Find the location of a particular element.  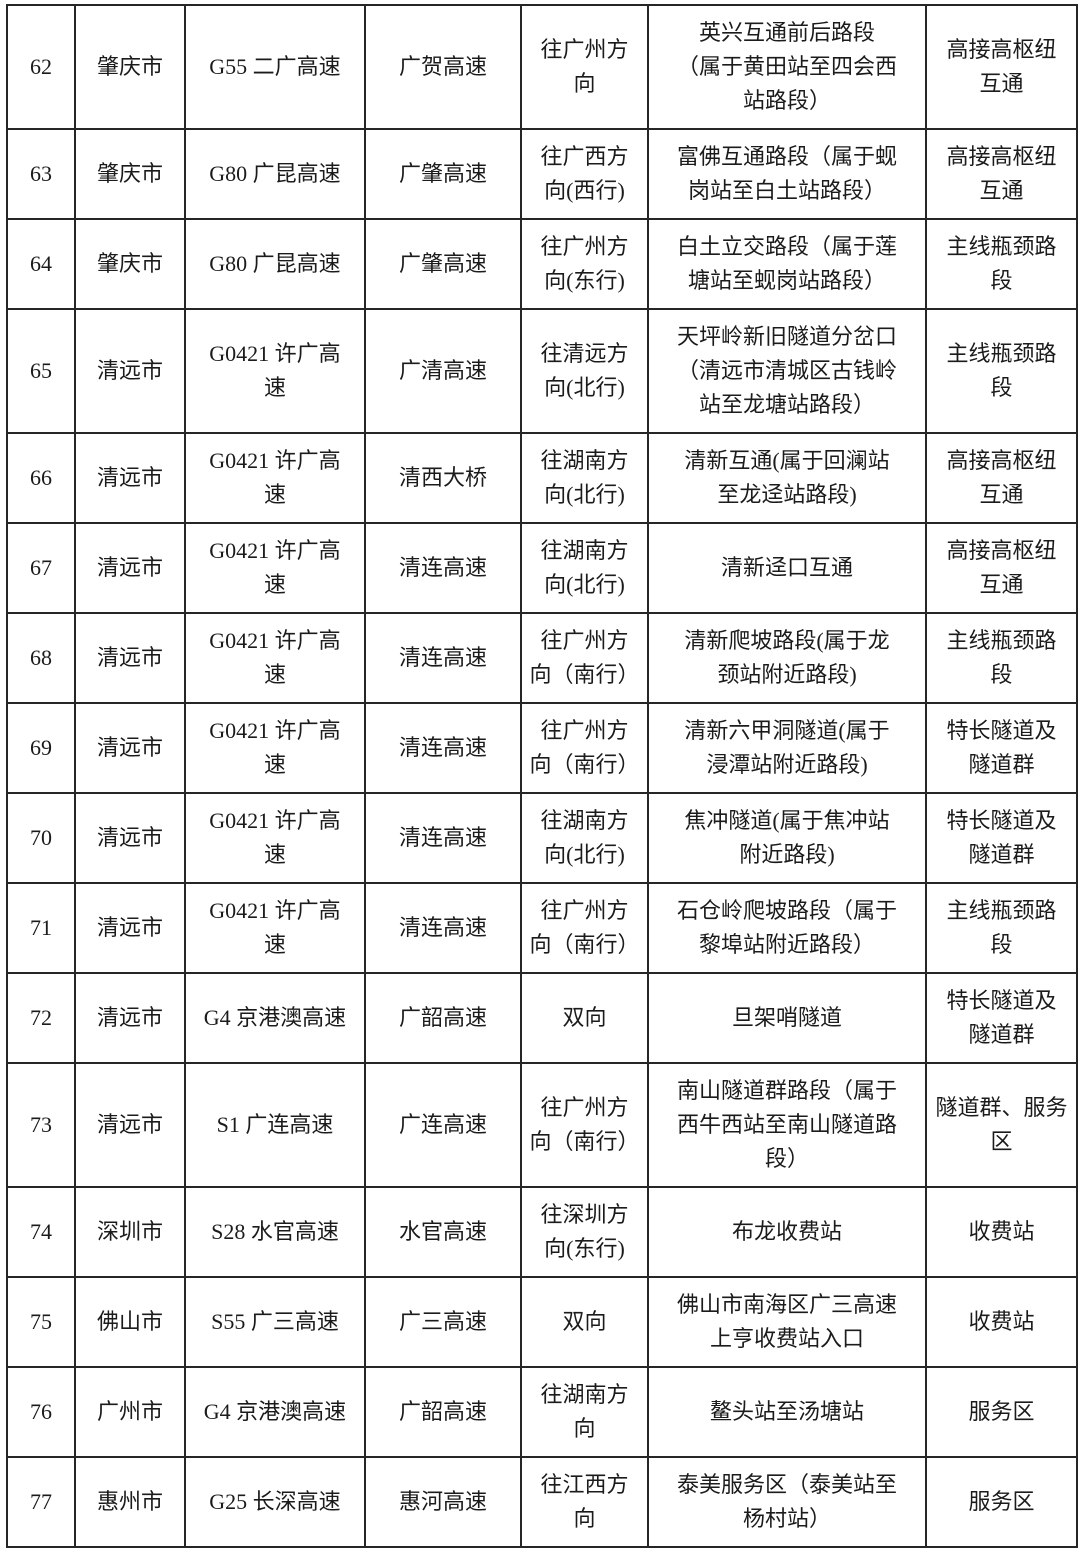

cell-location: 泰美服务区（泰美站至 杨村站） is located at coordinates (787, 1502).